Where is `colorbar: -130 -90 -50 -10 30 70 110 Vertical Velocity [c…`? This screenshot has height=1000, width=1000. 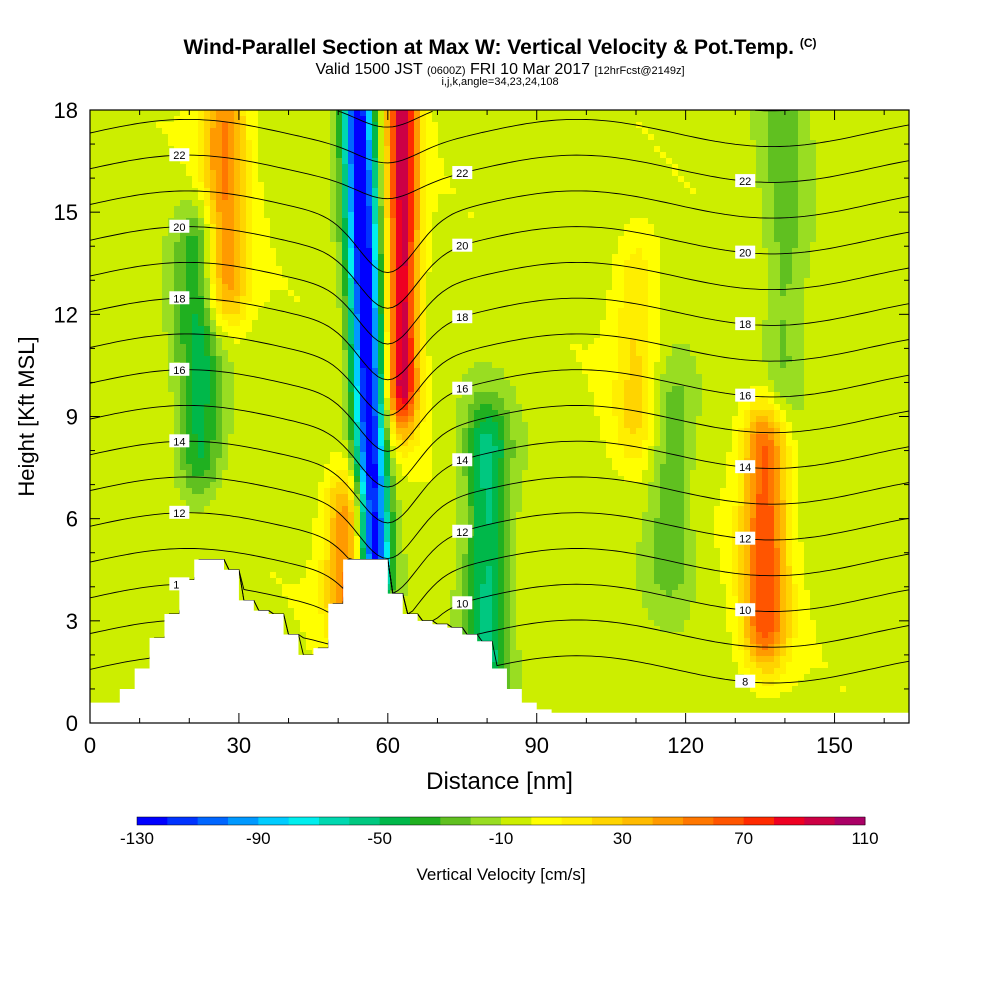 colorbar: -130 -90 -50 -10 30 70 110 Vertical Velocity [c… is located at coordinates (499, 850).